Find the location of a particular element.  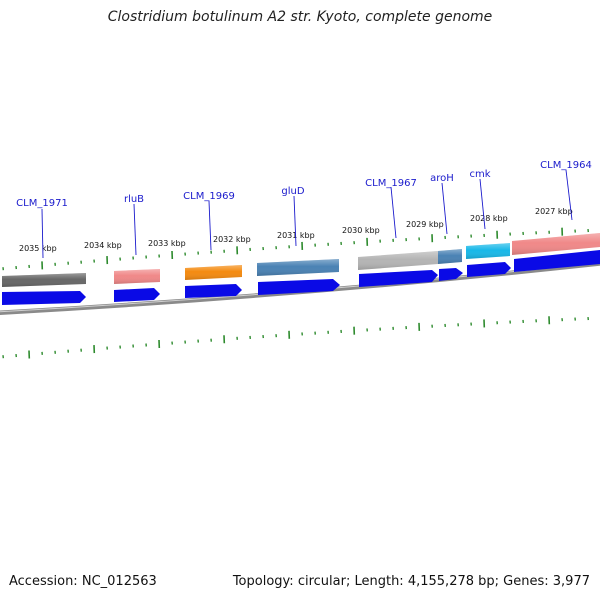

scale-label: 2033 kbp is located at coordinates (167, 243).